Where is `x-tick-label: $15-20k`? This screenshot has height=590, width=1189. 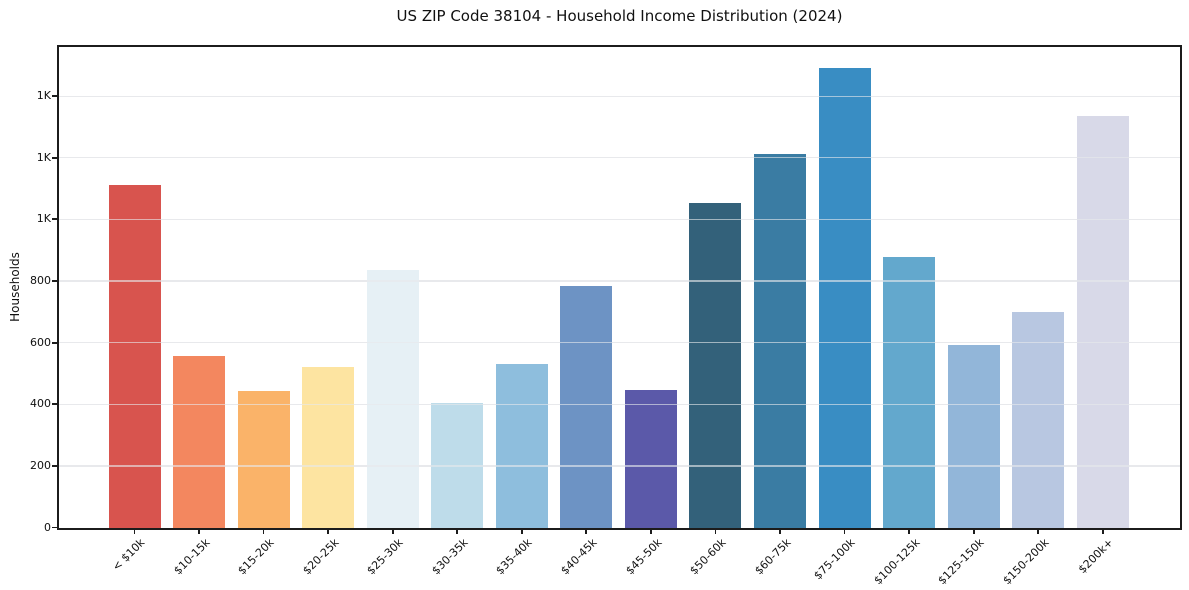 x-tick-label: $15-20k is located at coordinates (256, 557).